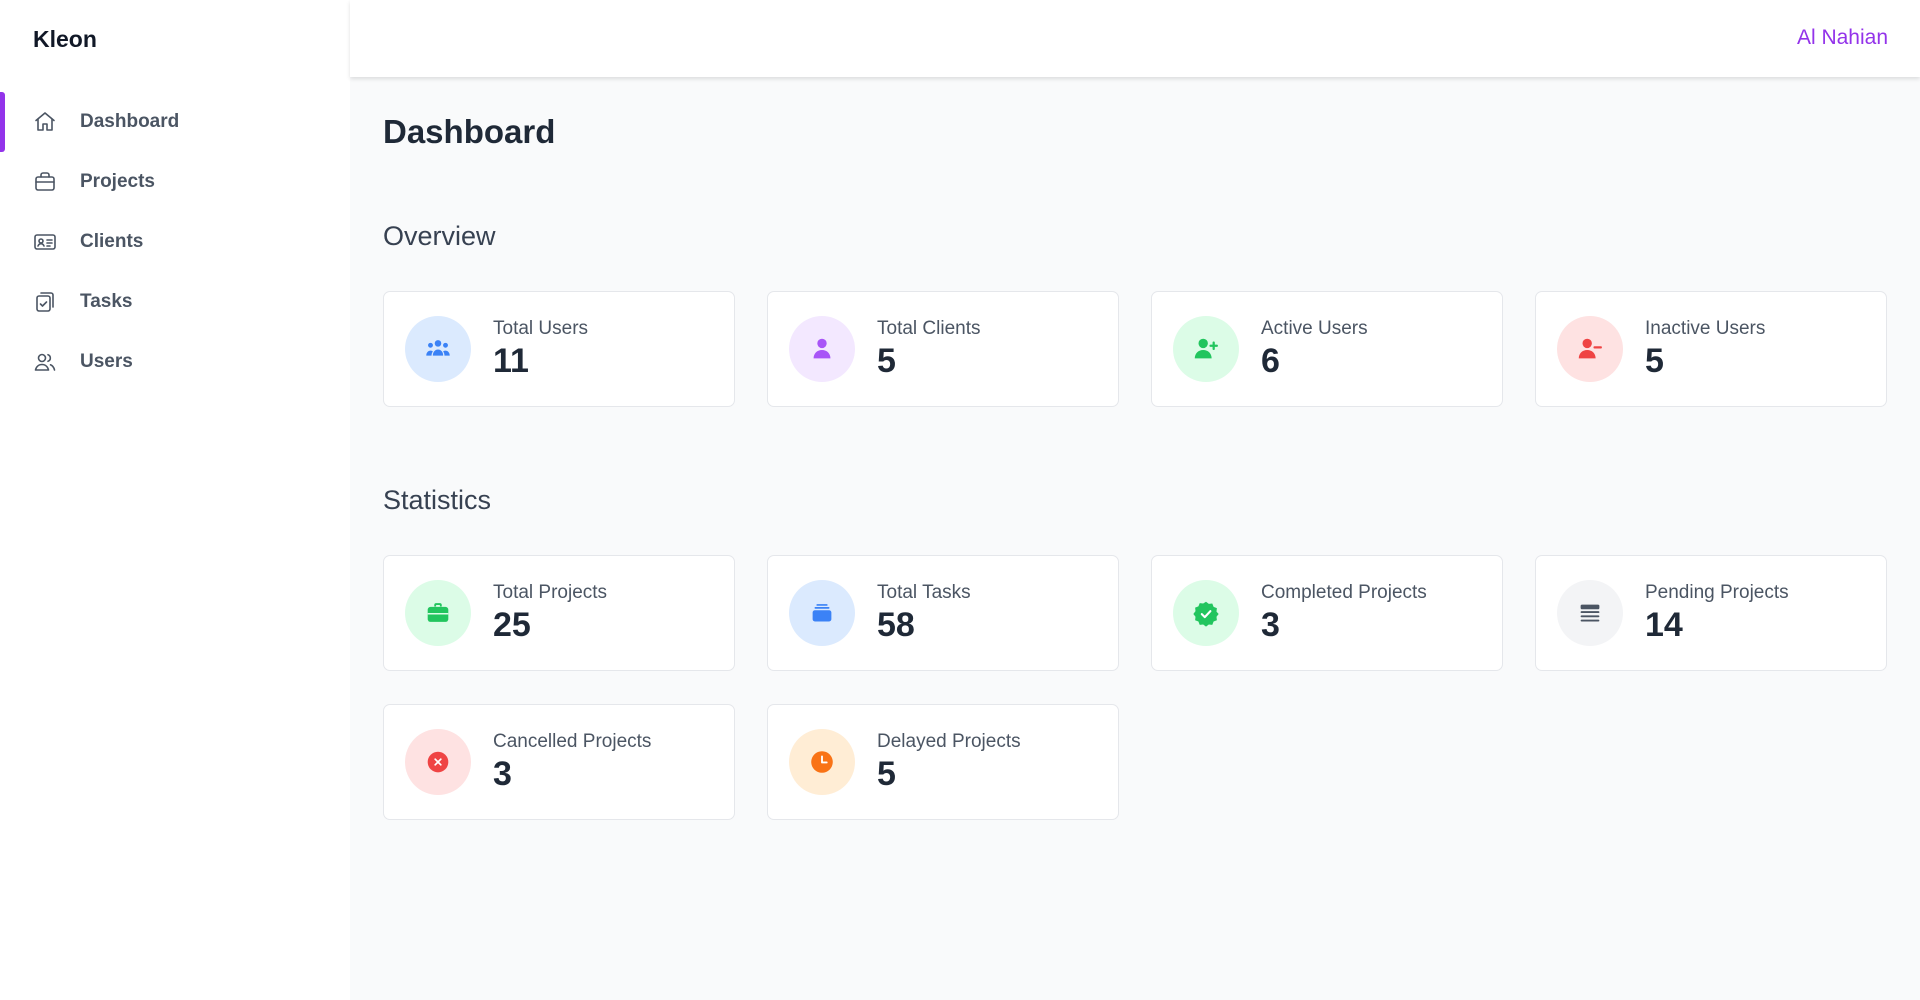  Describe the element at coordinates (1590, 613) in the screenshot. I see `list-icon` at that location.